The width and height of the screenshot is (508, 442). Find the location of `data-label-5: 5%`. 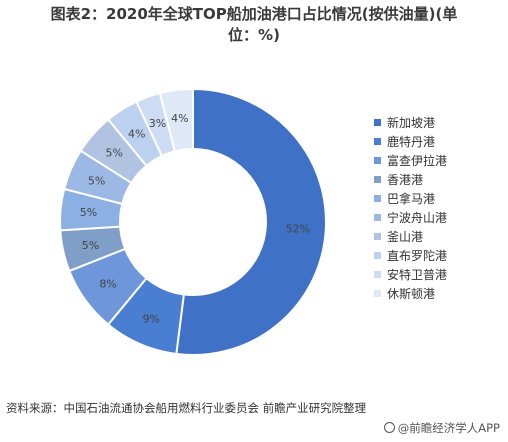

data-label-5: 5% is located at coordinates (88, 212).